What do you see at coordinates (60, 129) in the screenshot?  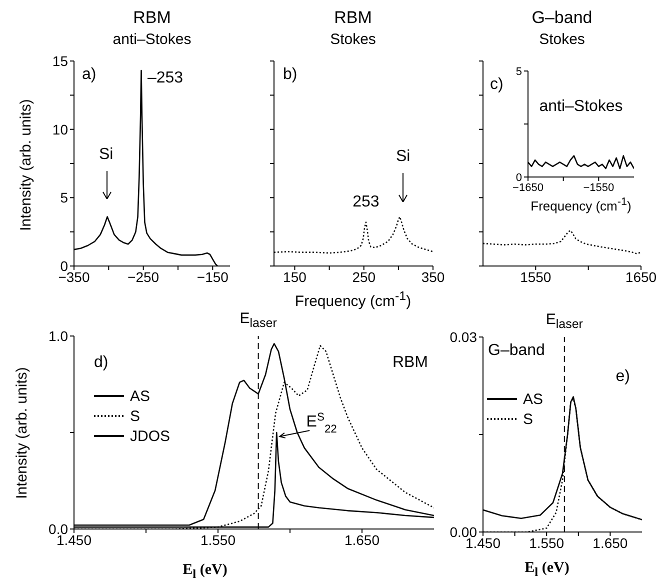 I see `y-tick-label: 10` at bounding box center [60, 129].